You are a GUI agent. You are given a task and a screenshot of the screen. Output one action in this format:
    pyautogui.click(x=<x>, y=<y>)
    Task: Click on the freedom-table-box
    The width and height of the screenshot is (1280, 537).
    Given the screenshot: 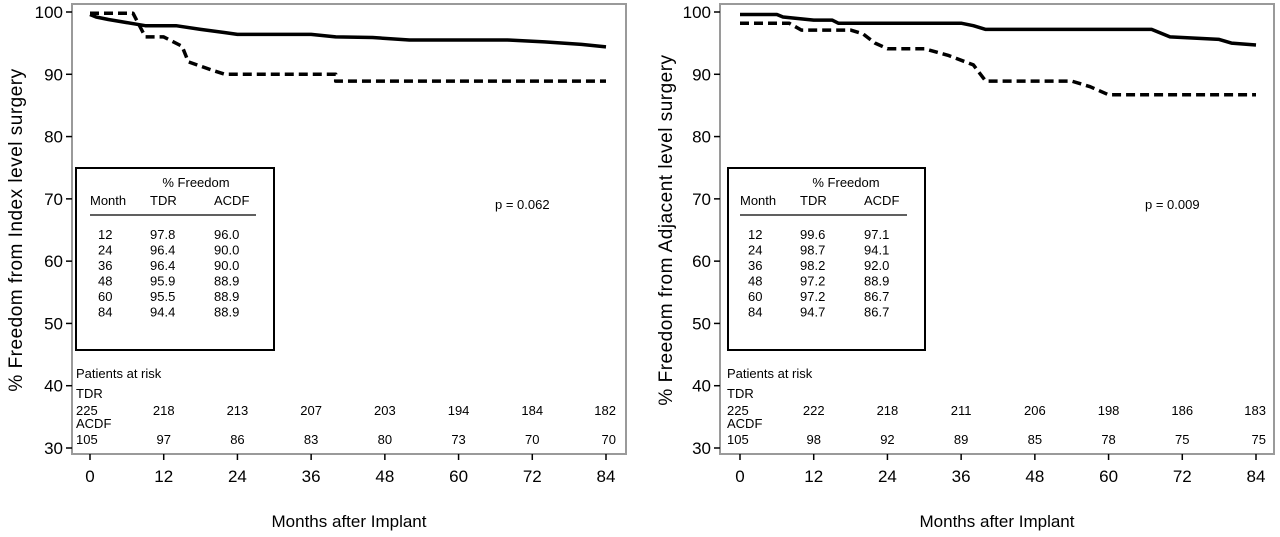 What is the action you would take?
    pyautogui.click(x=175, y=259)
    